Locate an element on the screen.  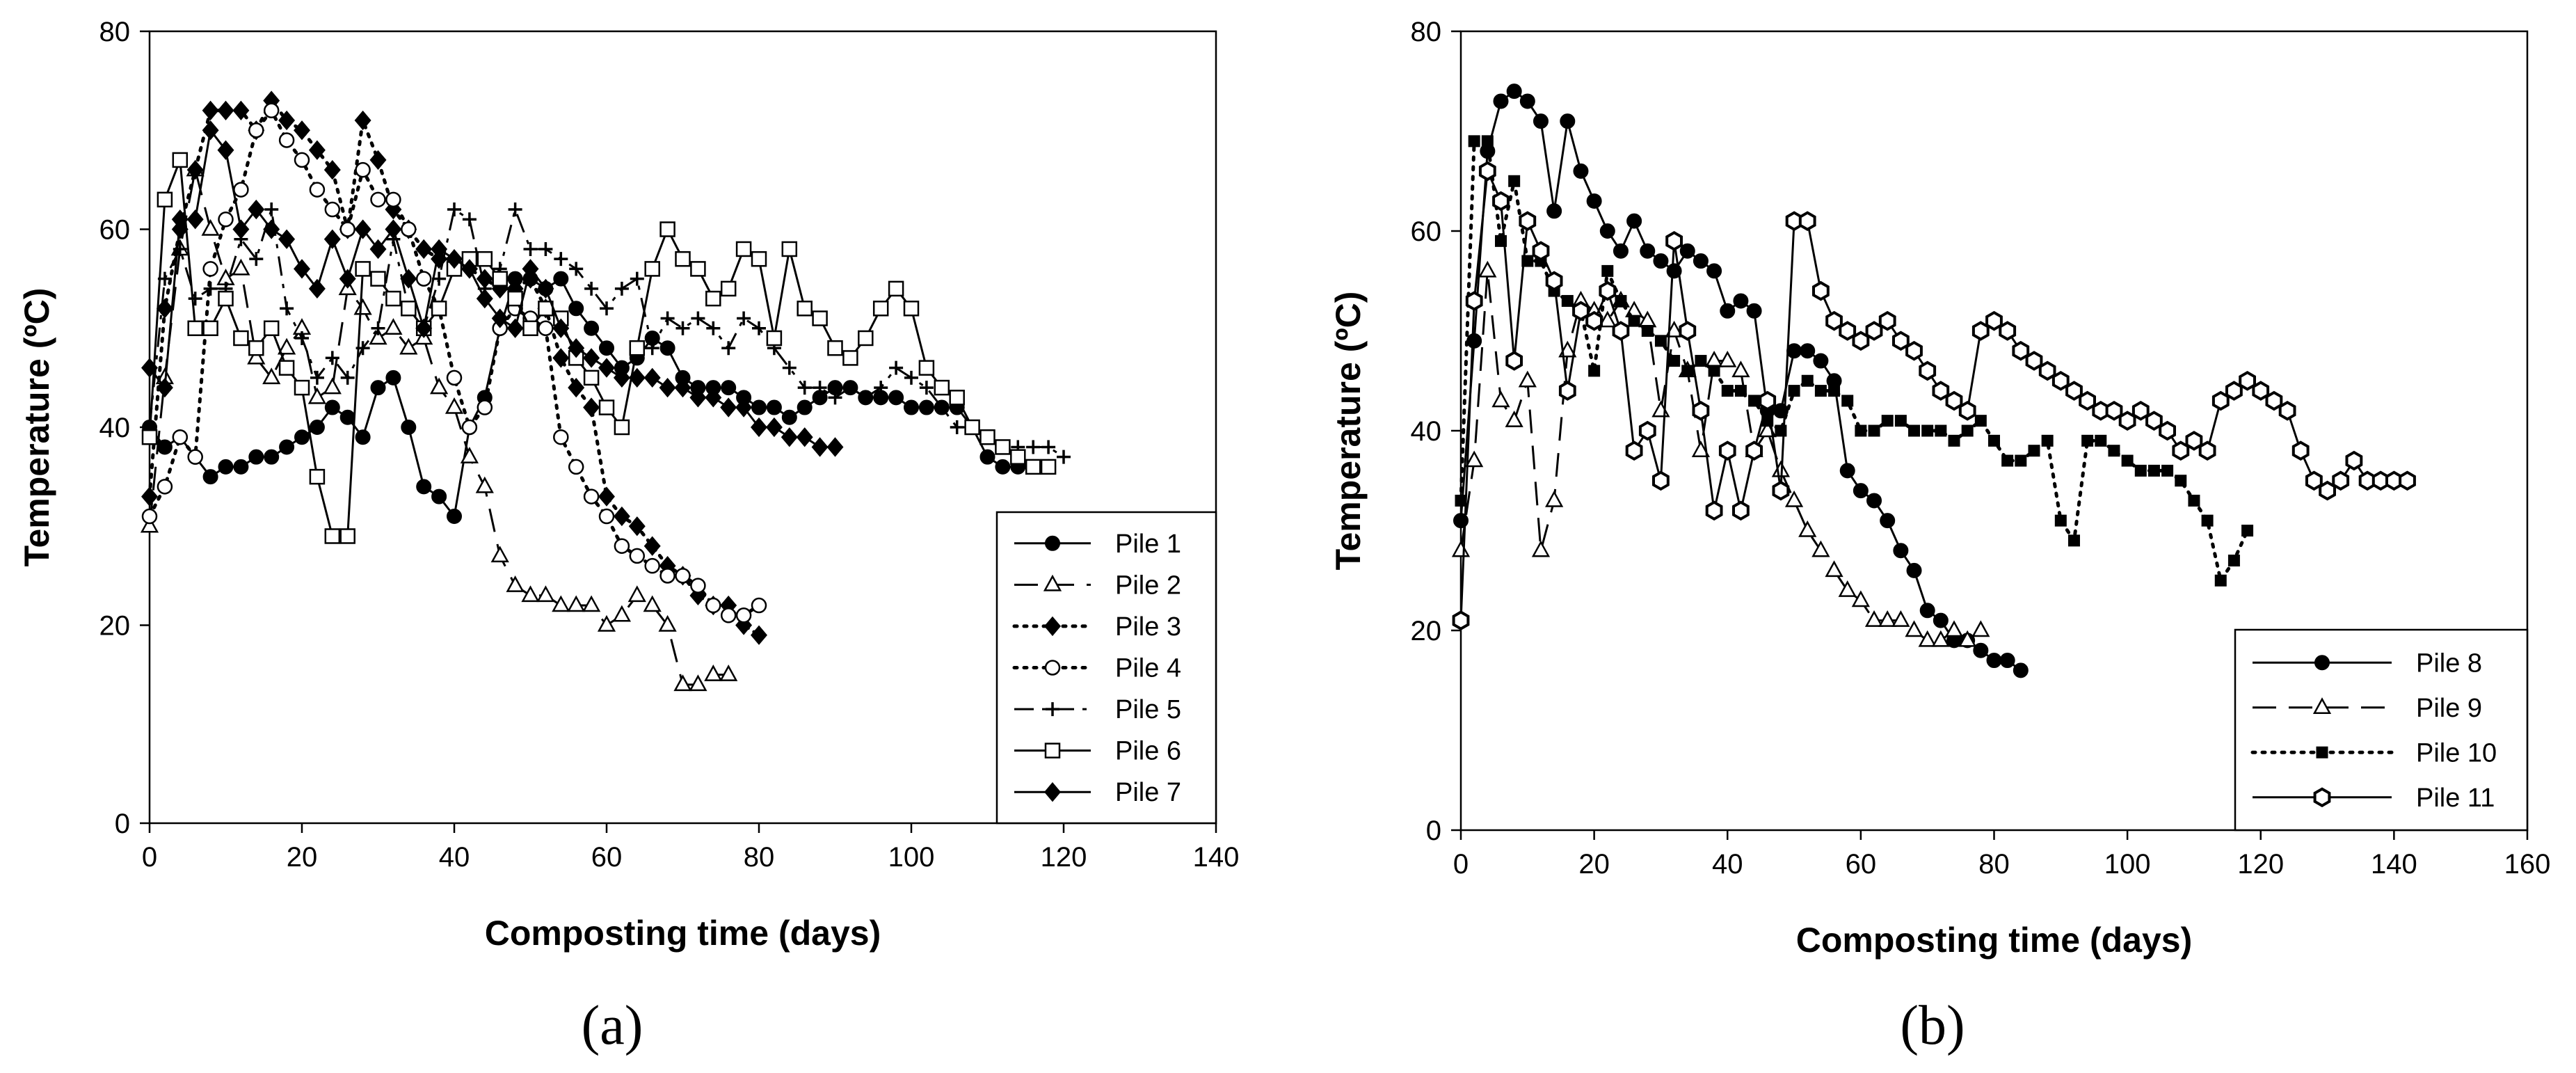
panel-a-x-tick-label: 80 is located at coordinates (759, 857).